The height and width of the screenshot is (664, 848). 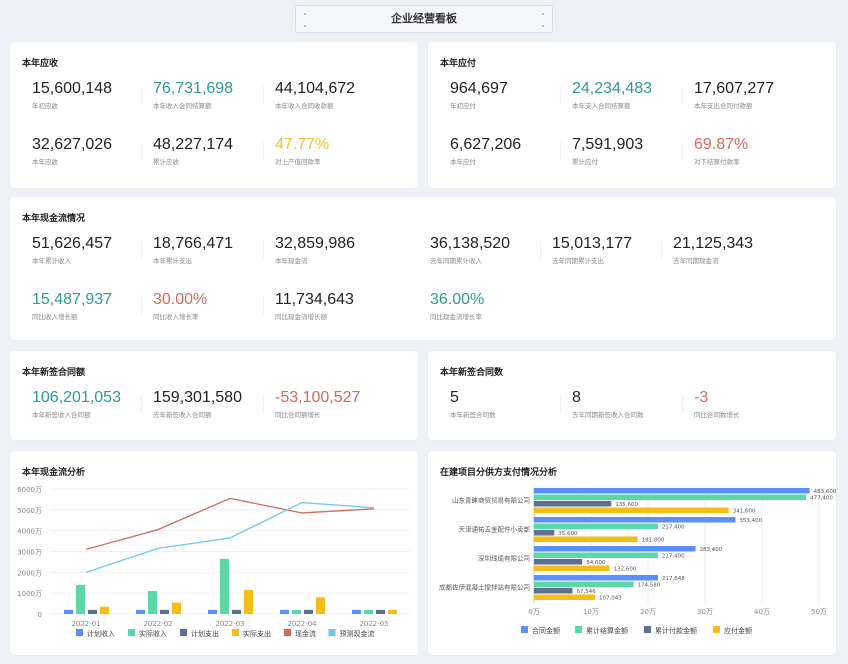 I want to click on line-预测现金流, so click(x=230, y=537).